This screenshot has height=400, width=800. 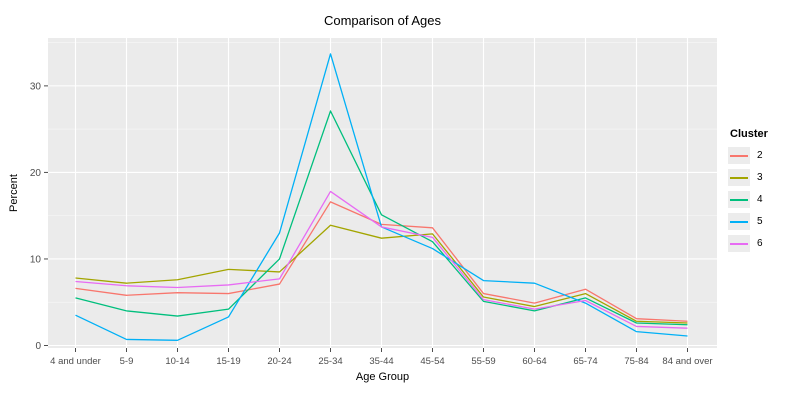 I want to click on legend-items: 2 3 4 5 6, so click(x=748, y=199).